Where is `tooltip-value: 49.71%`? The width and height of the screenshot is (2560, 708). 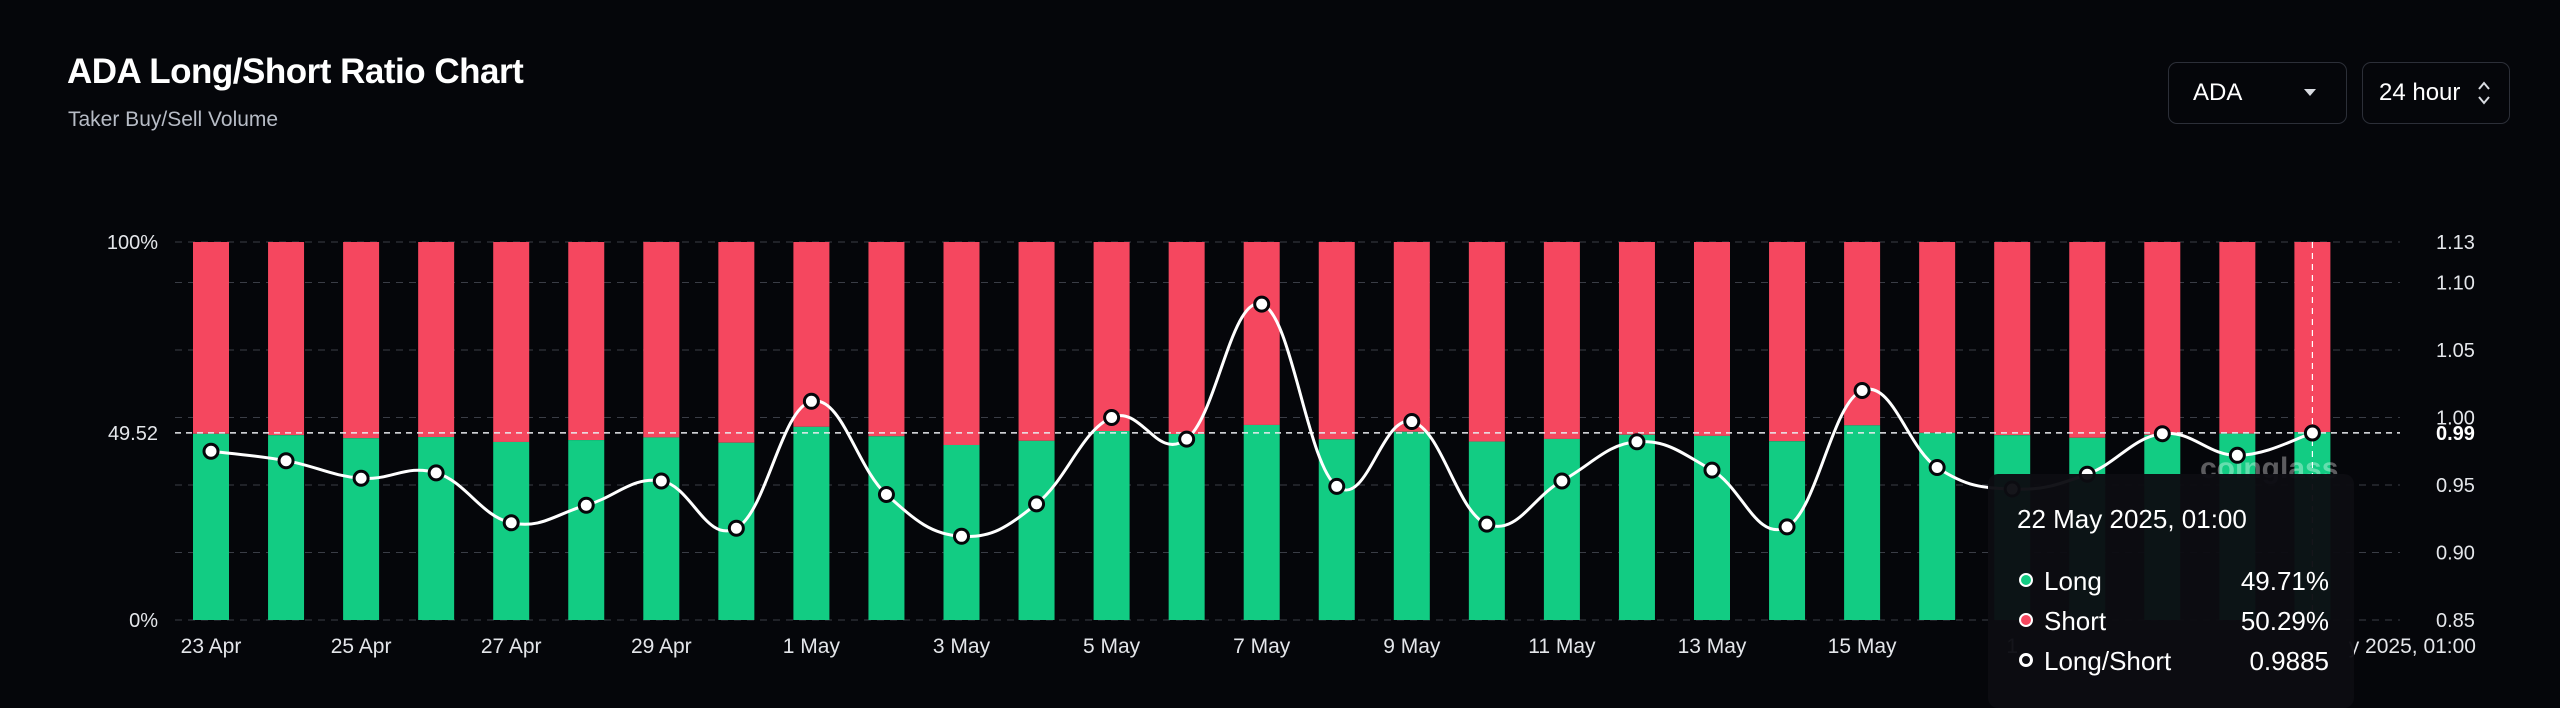
tooltip-value: 49.71% is located at coordinates (2284, 581).